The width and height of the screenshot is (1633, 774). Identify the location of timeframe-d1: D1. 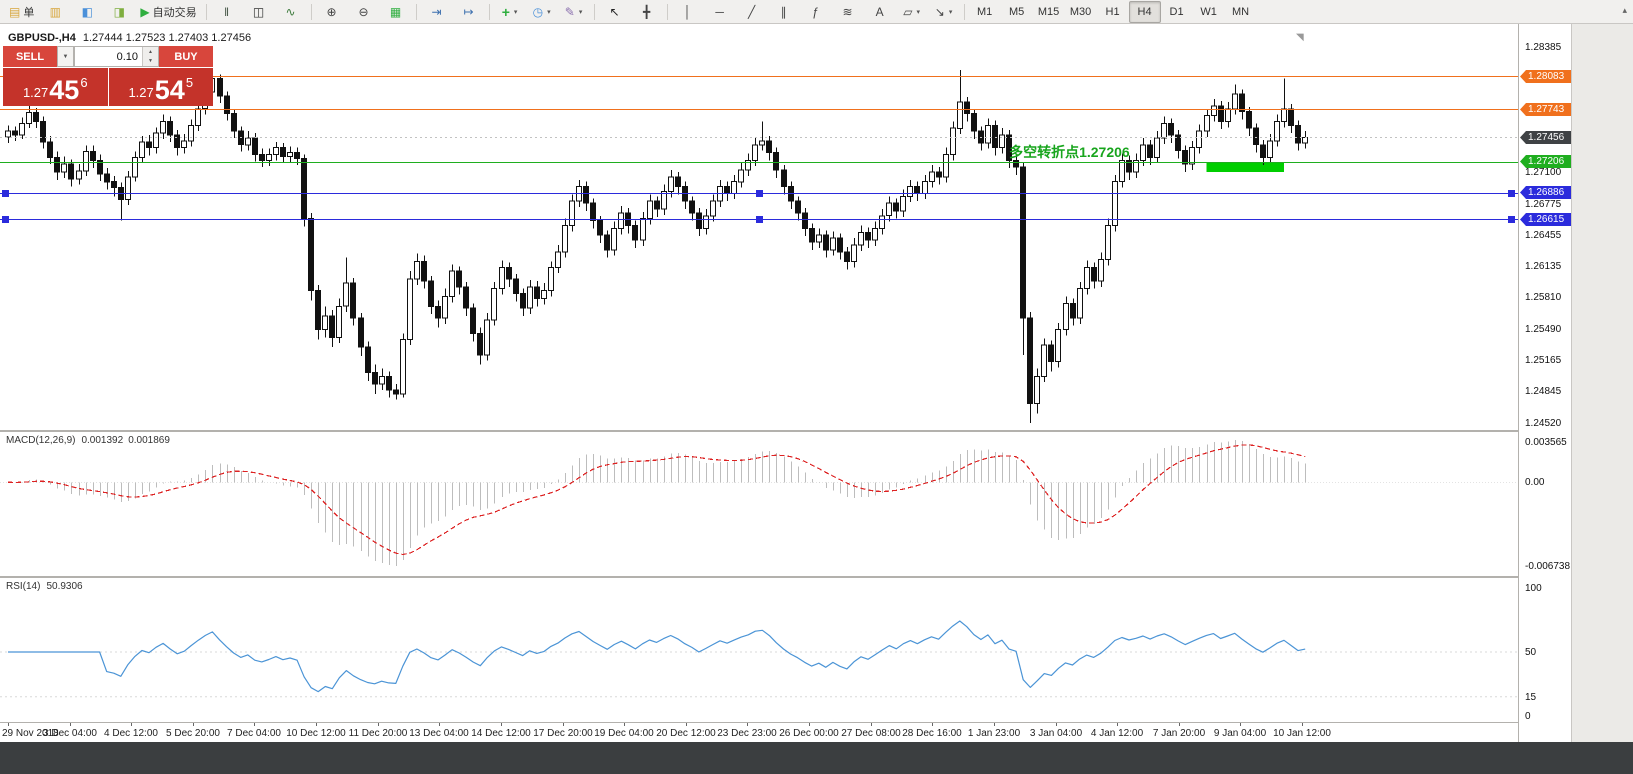
(1177, 12).